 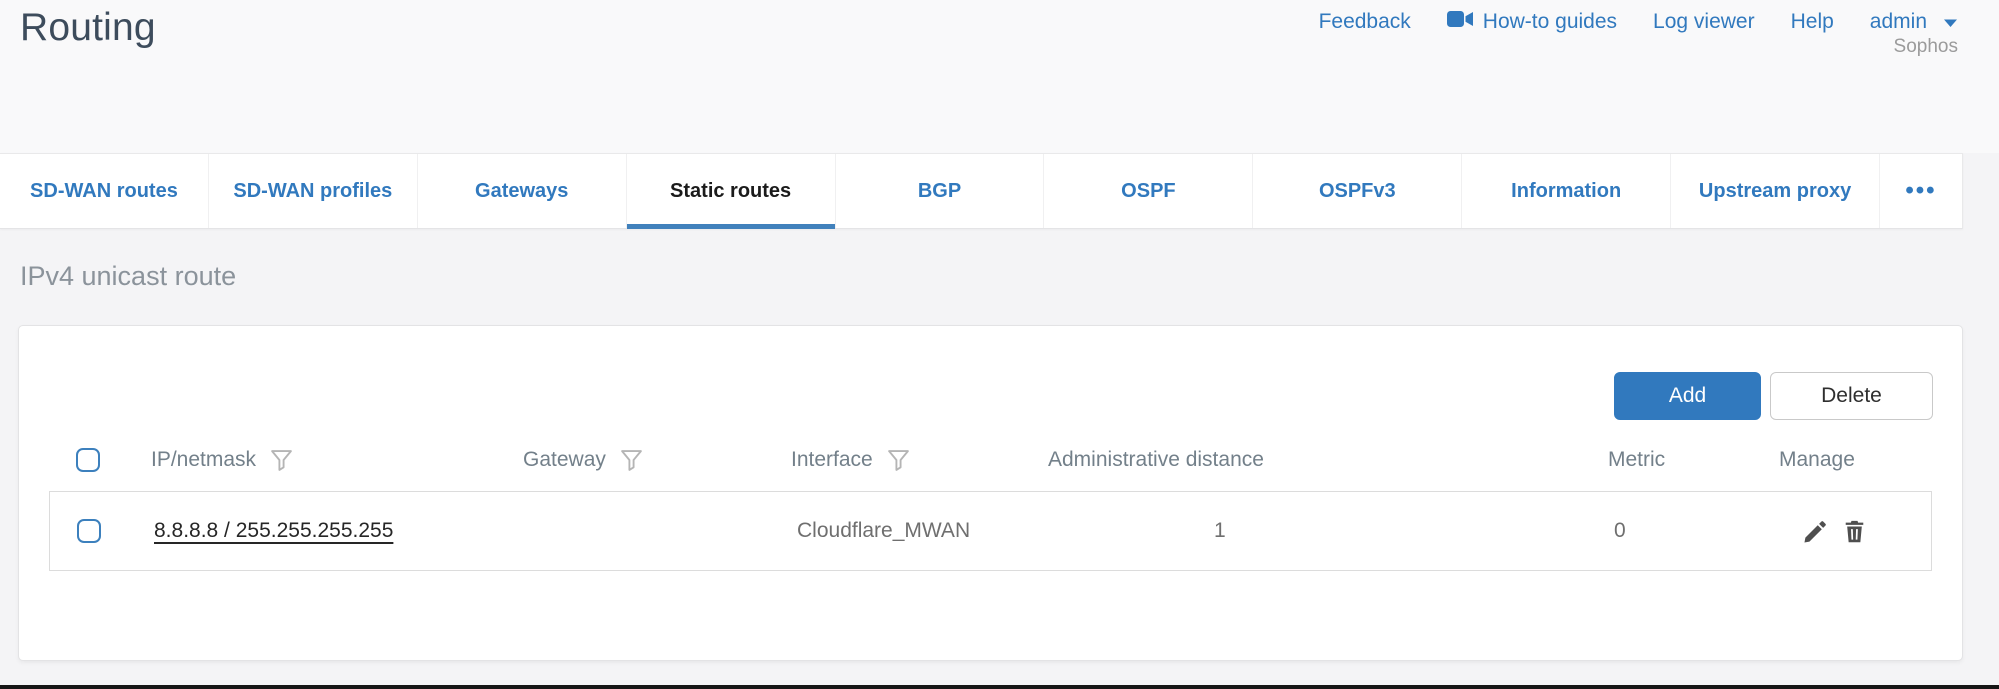 I want to click on tab-upstream-proxy: Upstream proxy, so click(x=1776, y=191).